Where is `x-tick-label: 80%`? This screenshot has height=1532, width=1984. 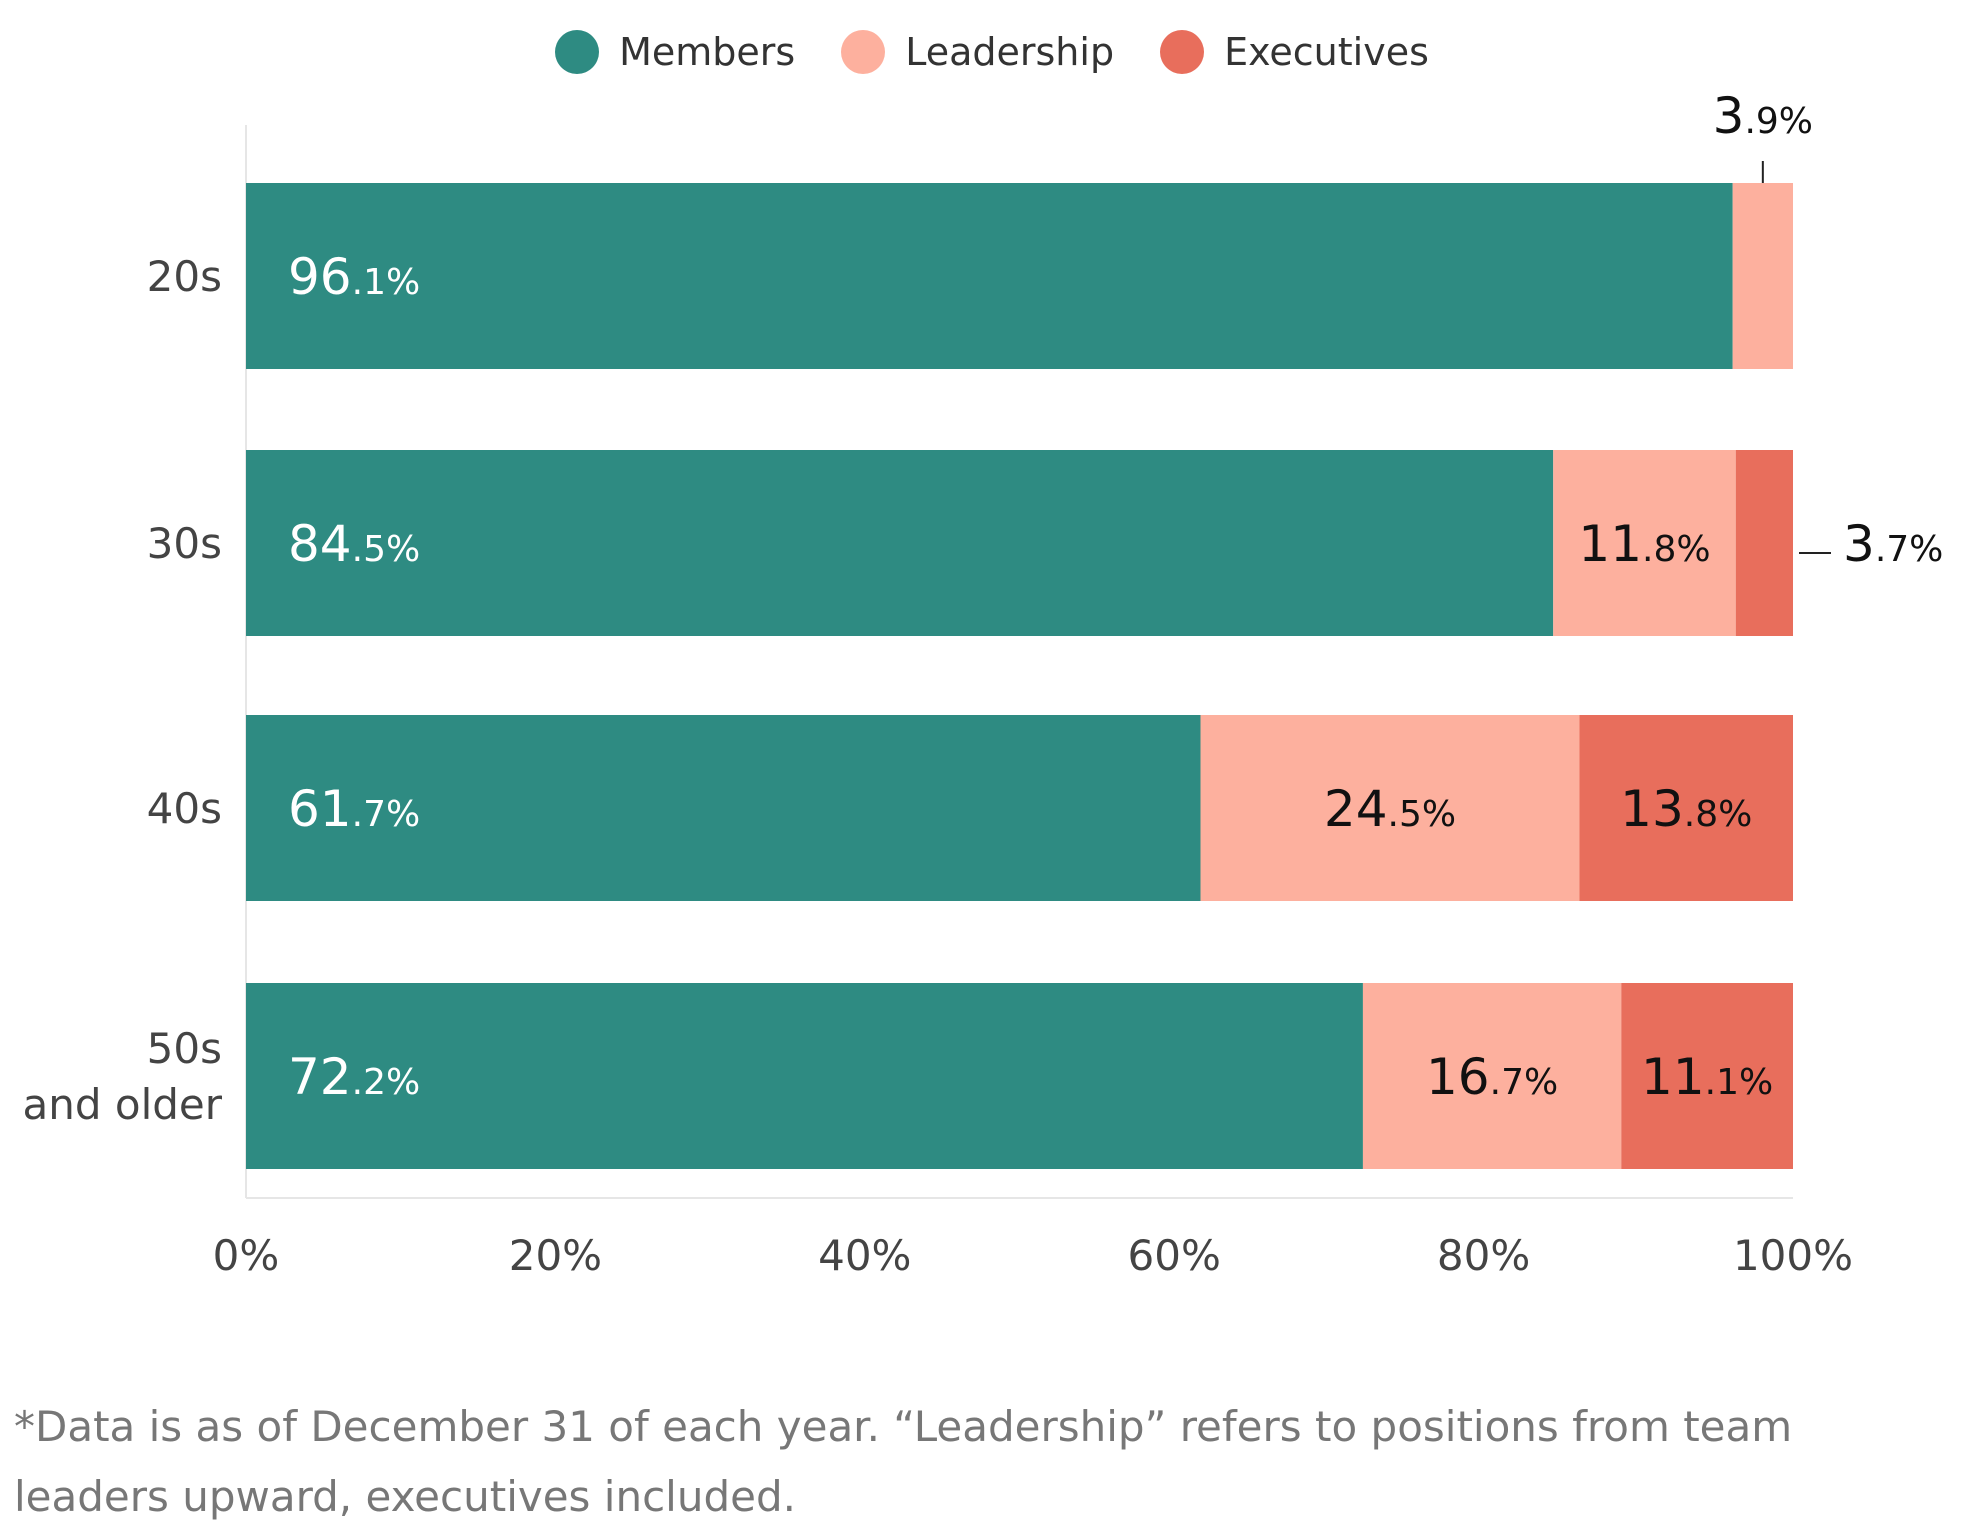
x-tick-label: 80% is located at coordinates (1483, 1255).